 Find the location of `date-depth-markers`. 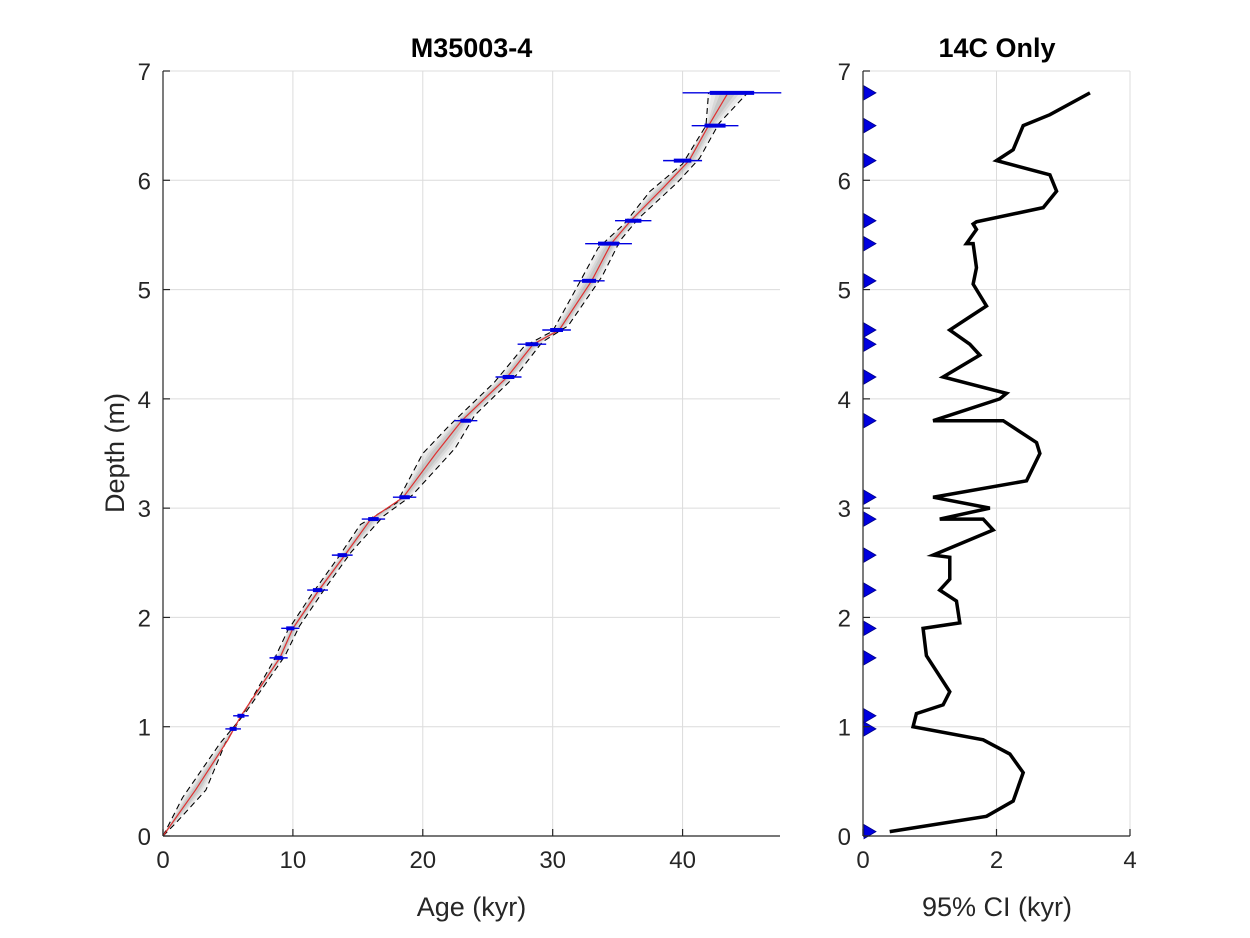

date-depth-markers is located at coordinates (870, 462).